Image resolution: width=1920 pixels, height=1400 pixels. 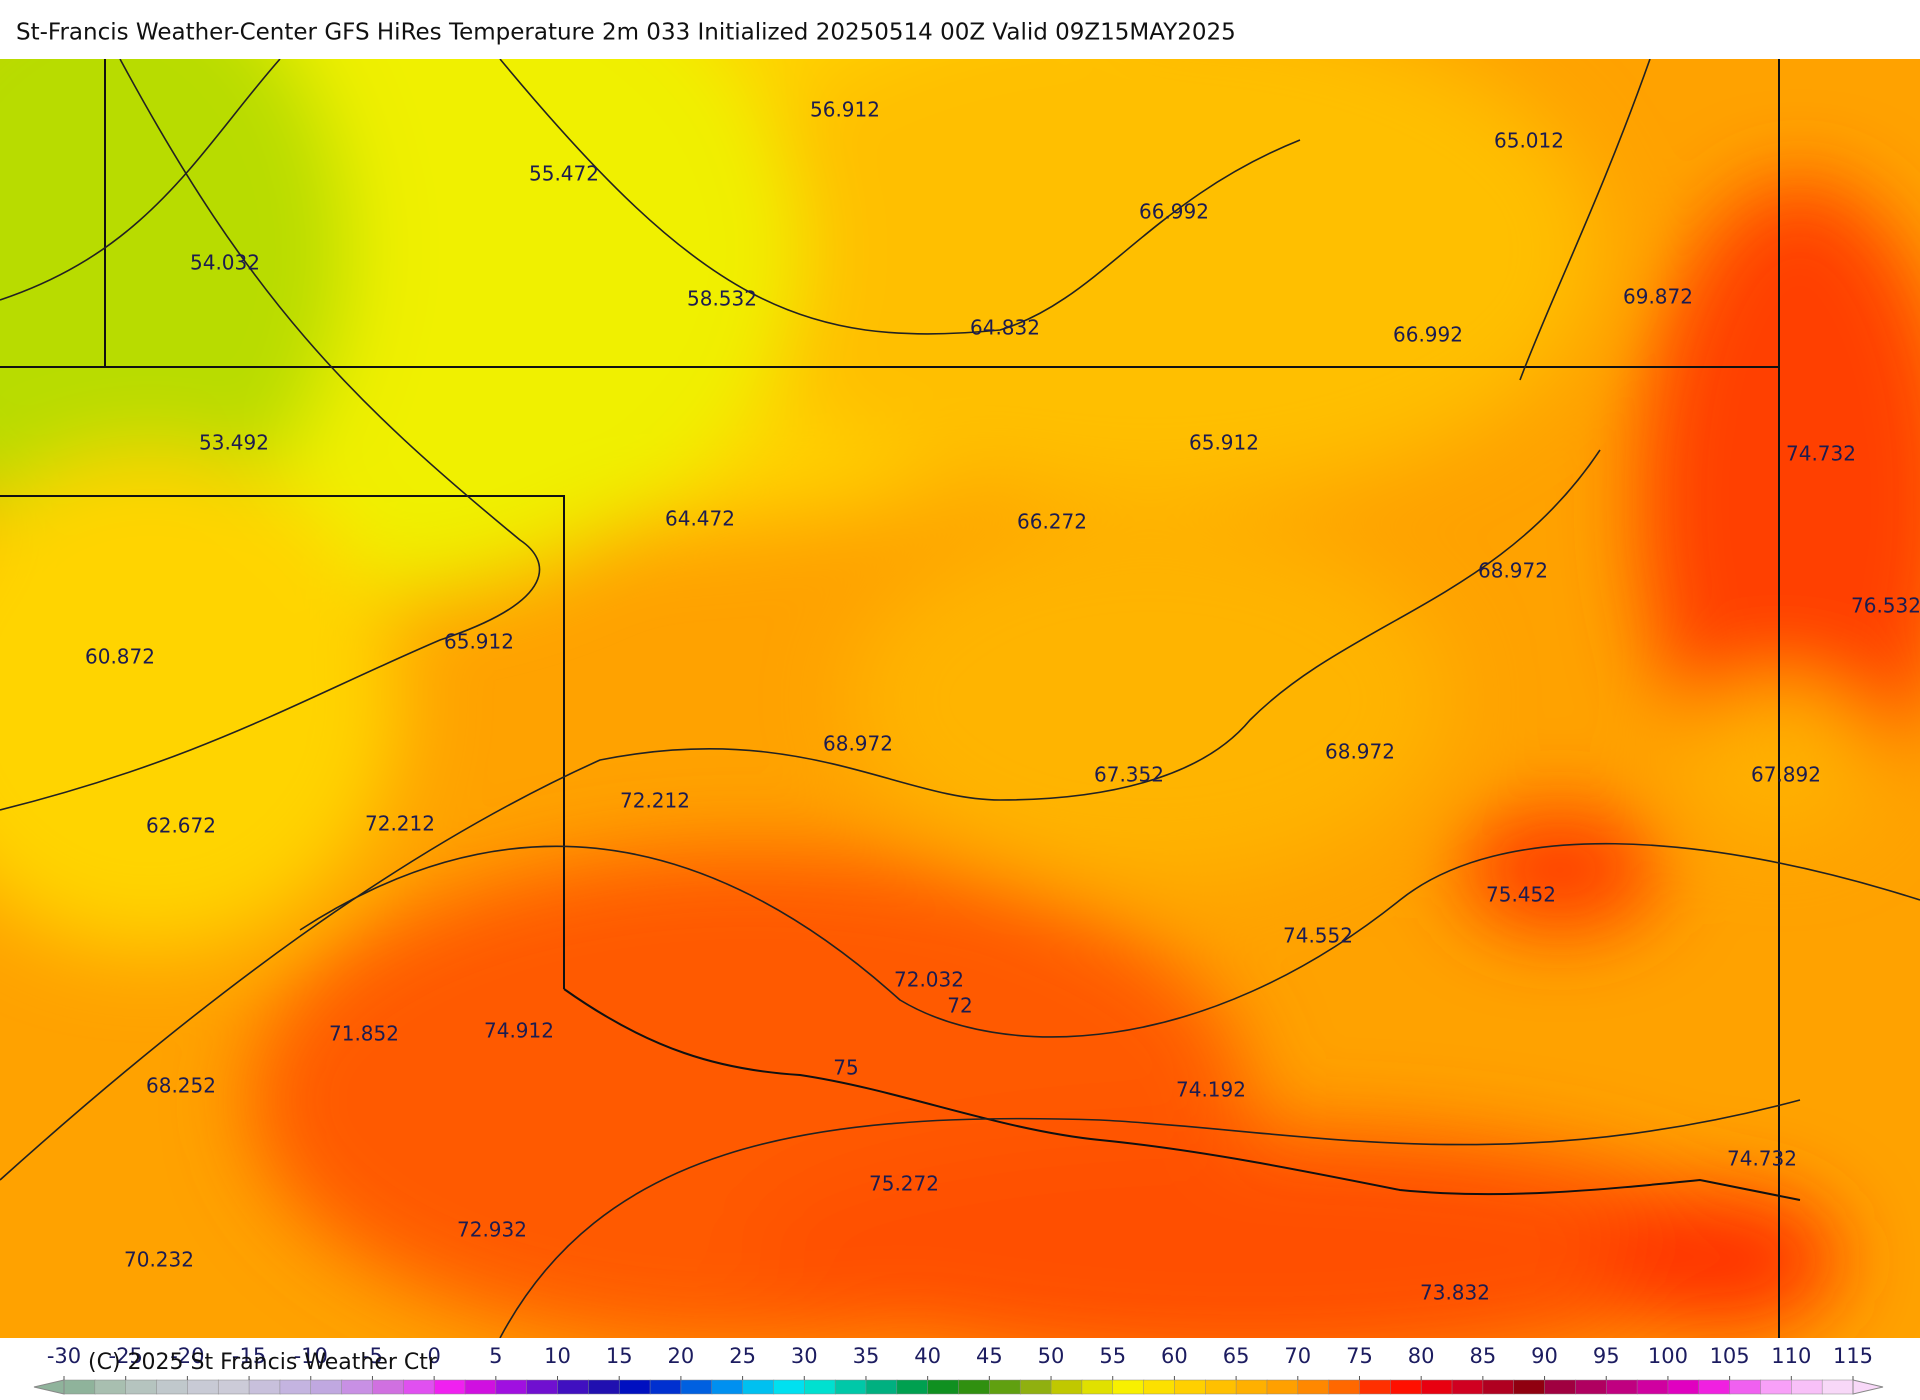 What do you see at coordinates (1791, 1356) in the screenshot?
I see `colorbar-tick-label: 110` at bounding box center [1791, 1356].